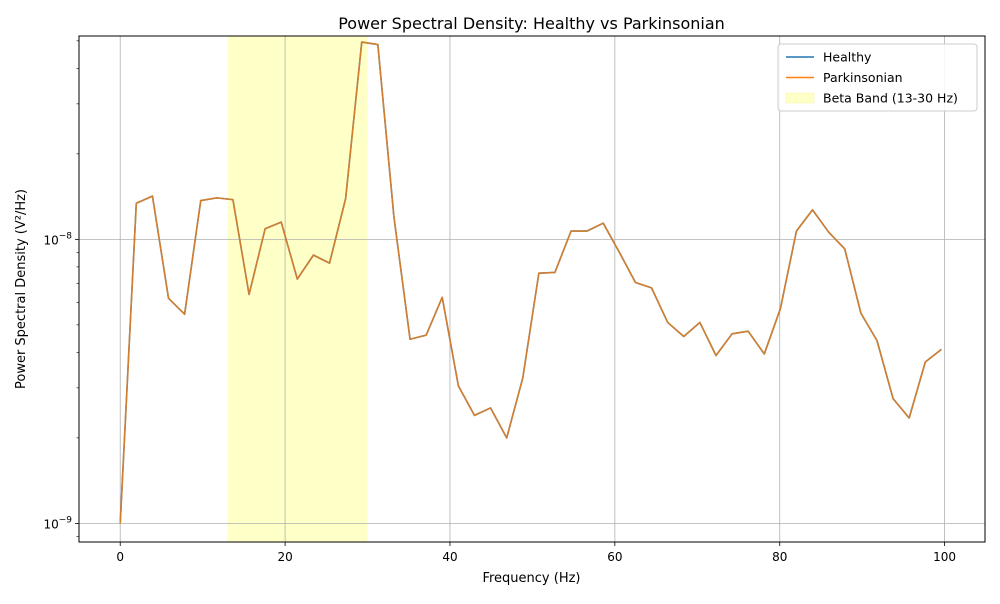  What do you see at coordinates (21, 289) in the screenshot?
I see `y-axis-label: Power Spectral Density (V²/Hz)` at bounding box center [21, 289].